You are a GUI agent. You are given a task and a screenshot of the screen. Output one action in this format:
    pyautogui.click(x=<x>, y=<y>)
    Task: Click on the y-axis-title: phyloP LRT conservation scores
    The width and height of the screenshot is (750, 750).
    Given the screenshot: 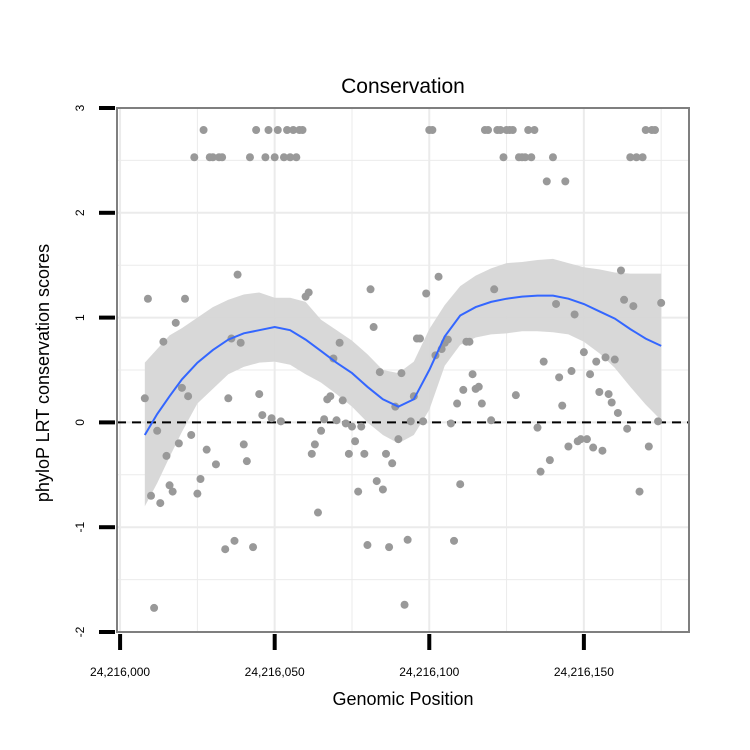 What is the action you would take?
    pyautogui.click(x=43, y=373)
    